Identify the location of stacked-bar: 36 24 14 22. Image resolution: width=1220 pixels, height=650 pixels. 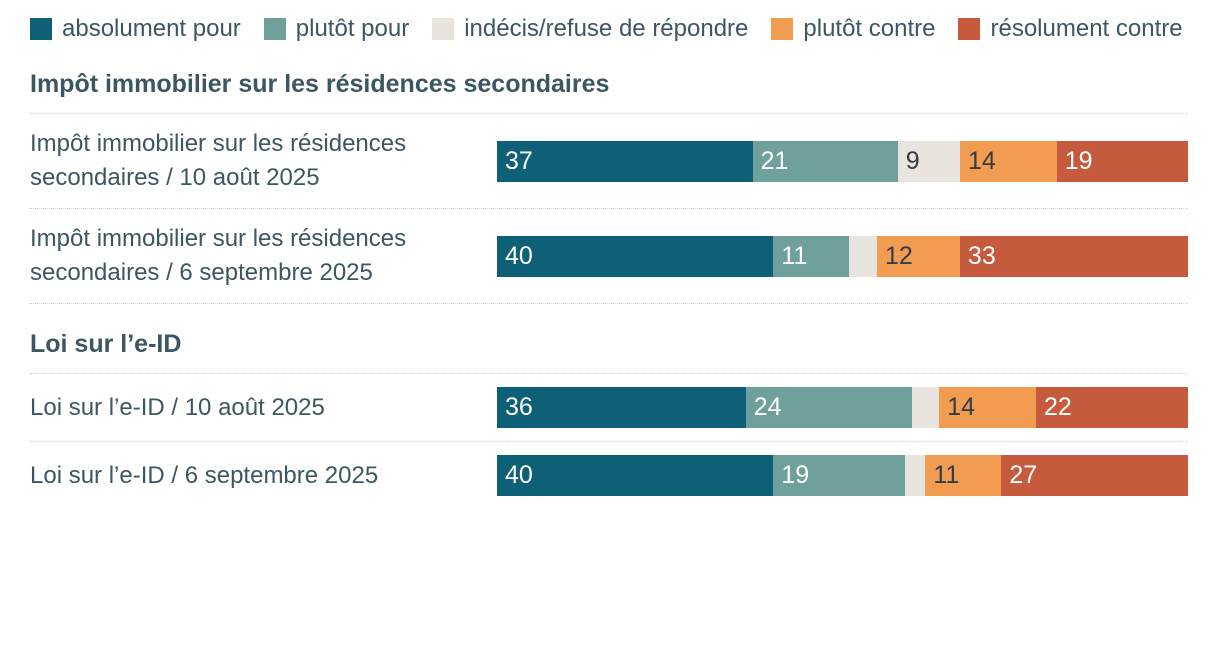
(842, 407).